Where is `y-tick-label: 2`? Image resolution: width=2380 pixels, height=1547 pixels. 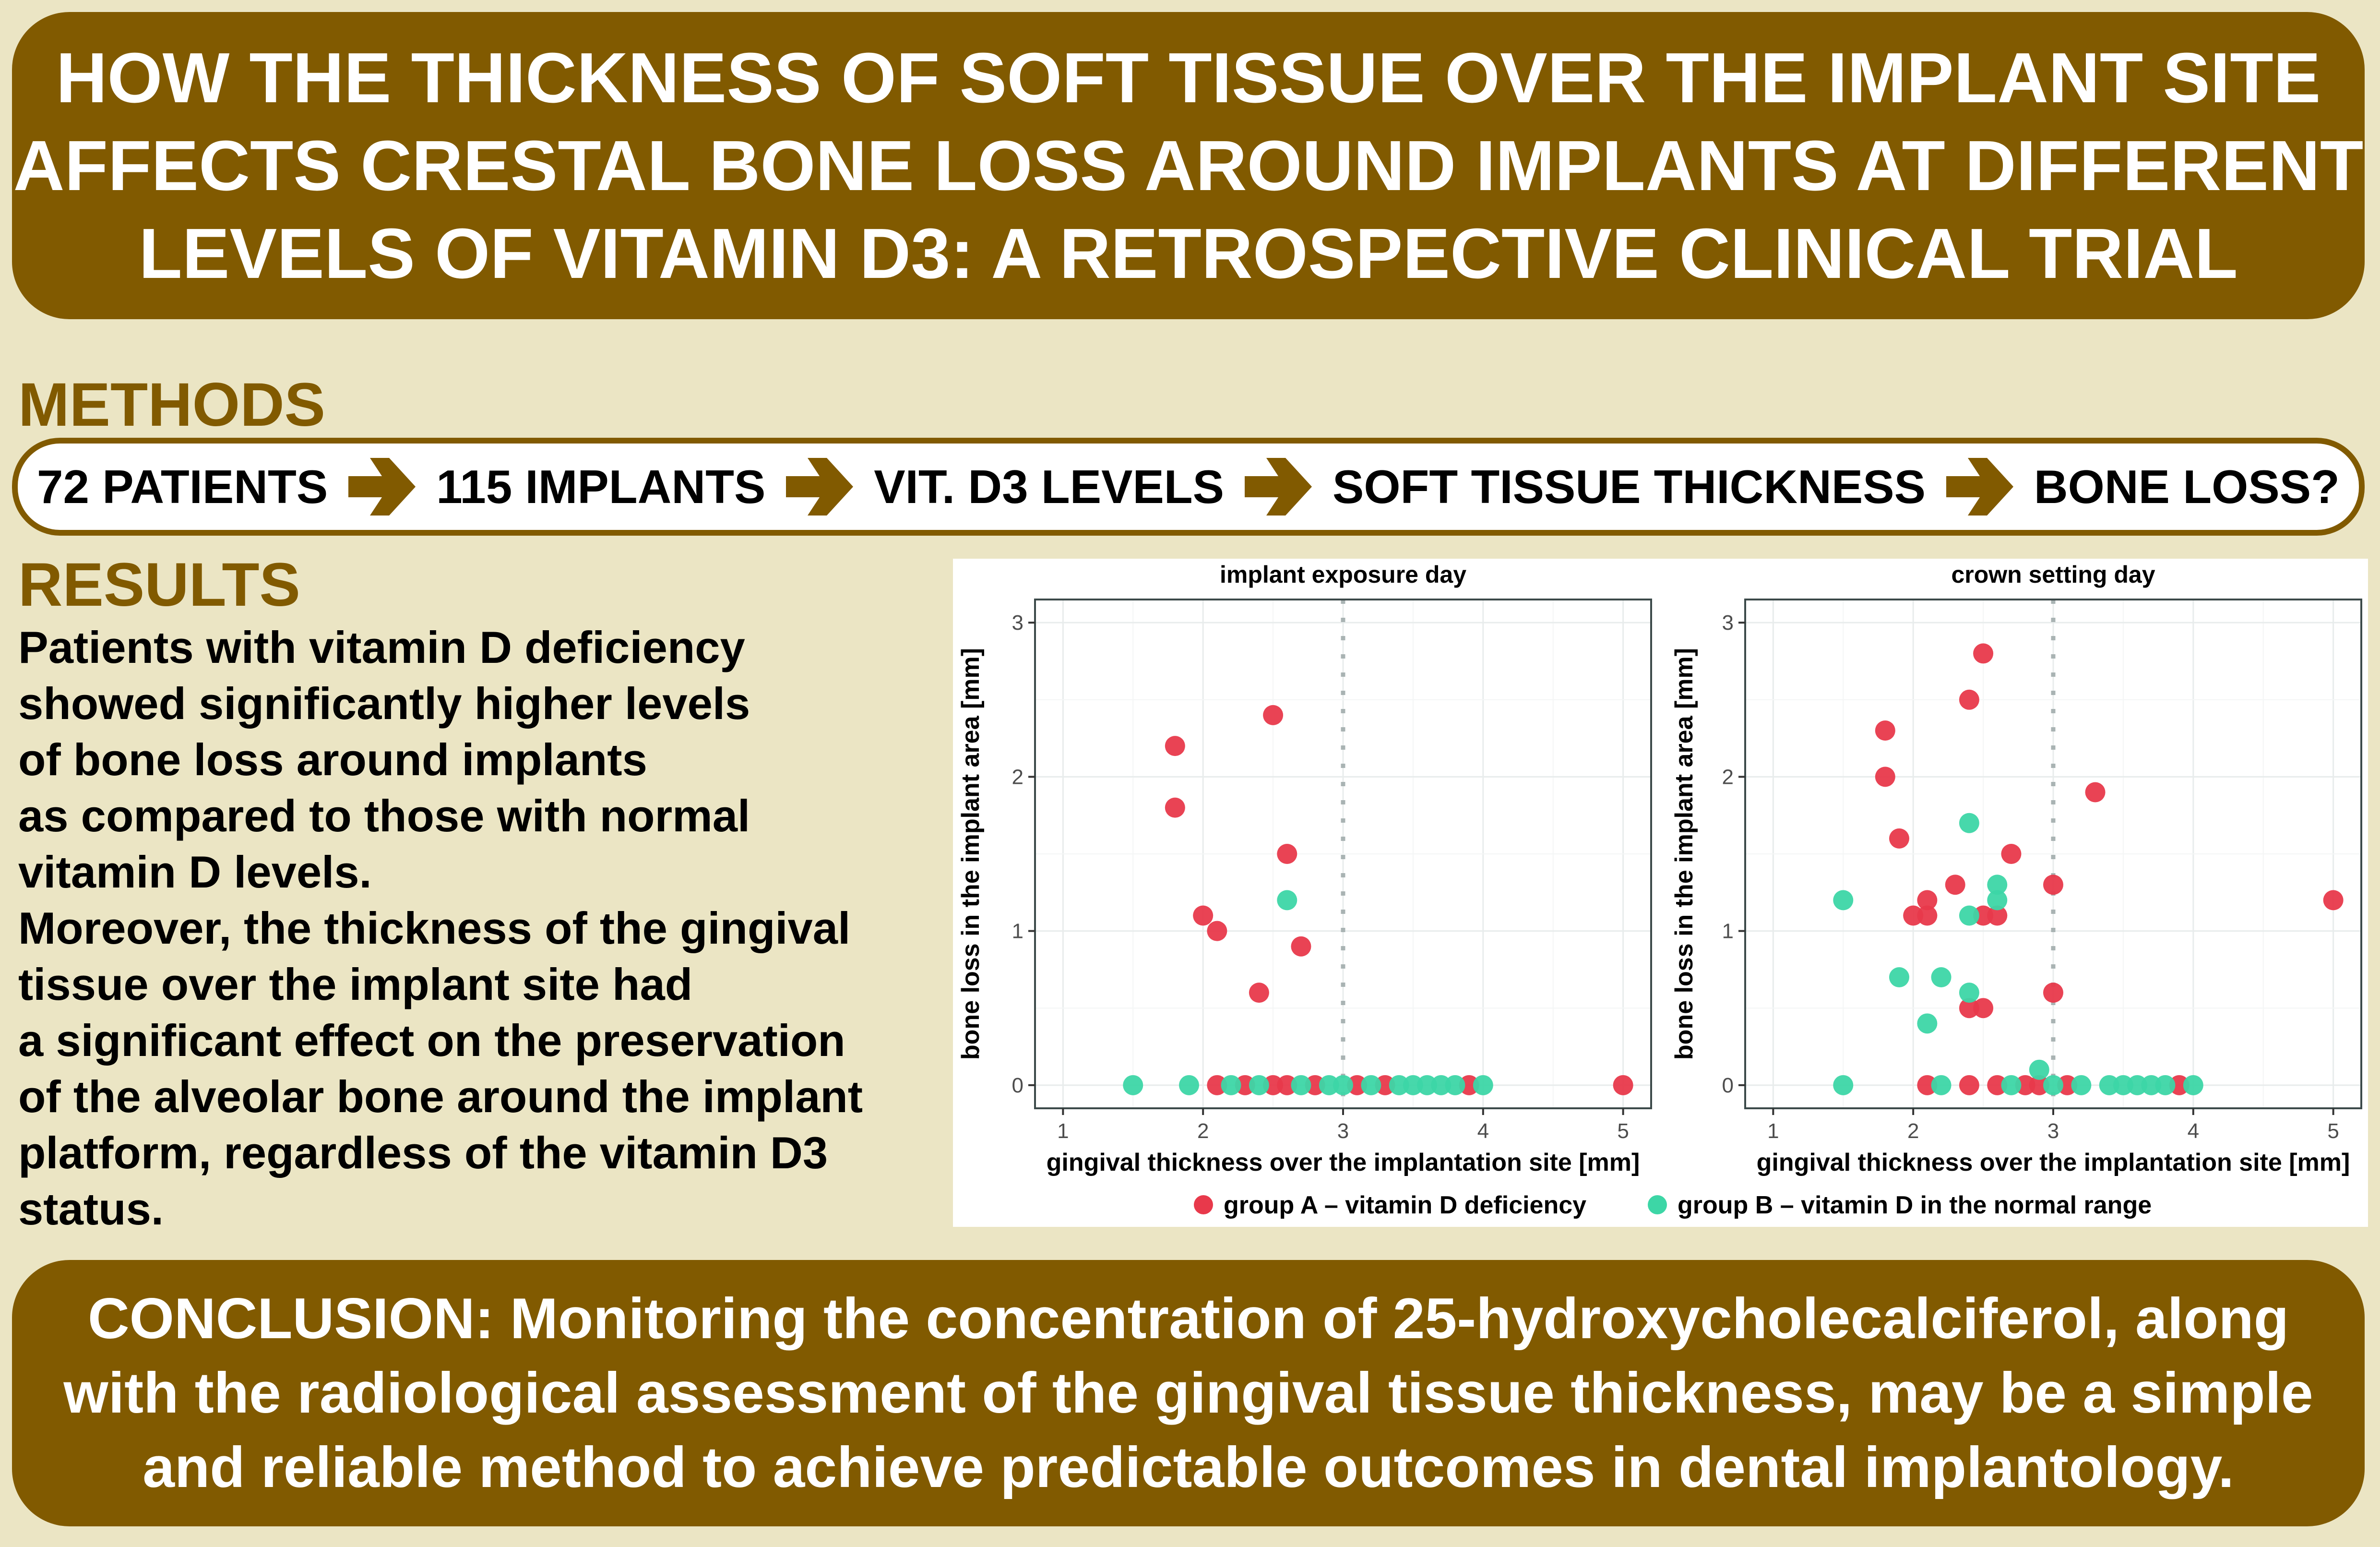
y-tick-label: 2 is located at coordinates (1018, 777).